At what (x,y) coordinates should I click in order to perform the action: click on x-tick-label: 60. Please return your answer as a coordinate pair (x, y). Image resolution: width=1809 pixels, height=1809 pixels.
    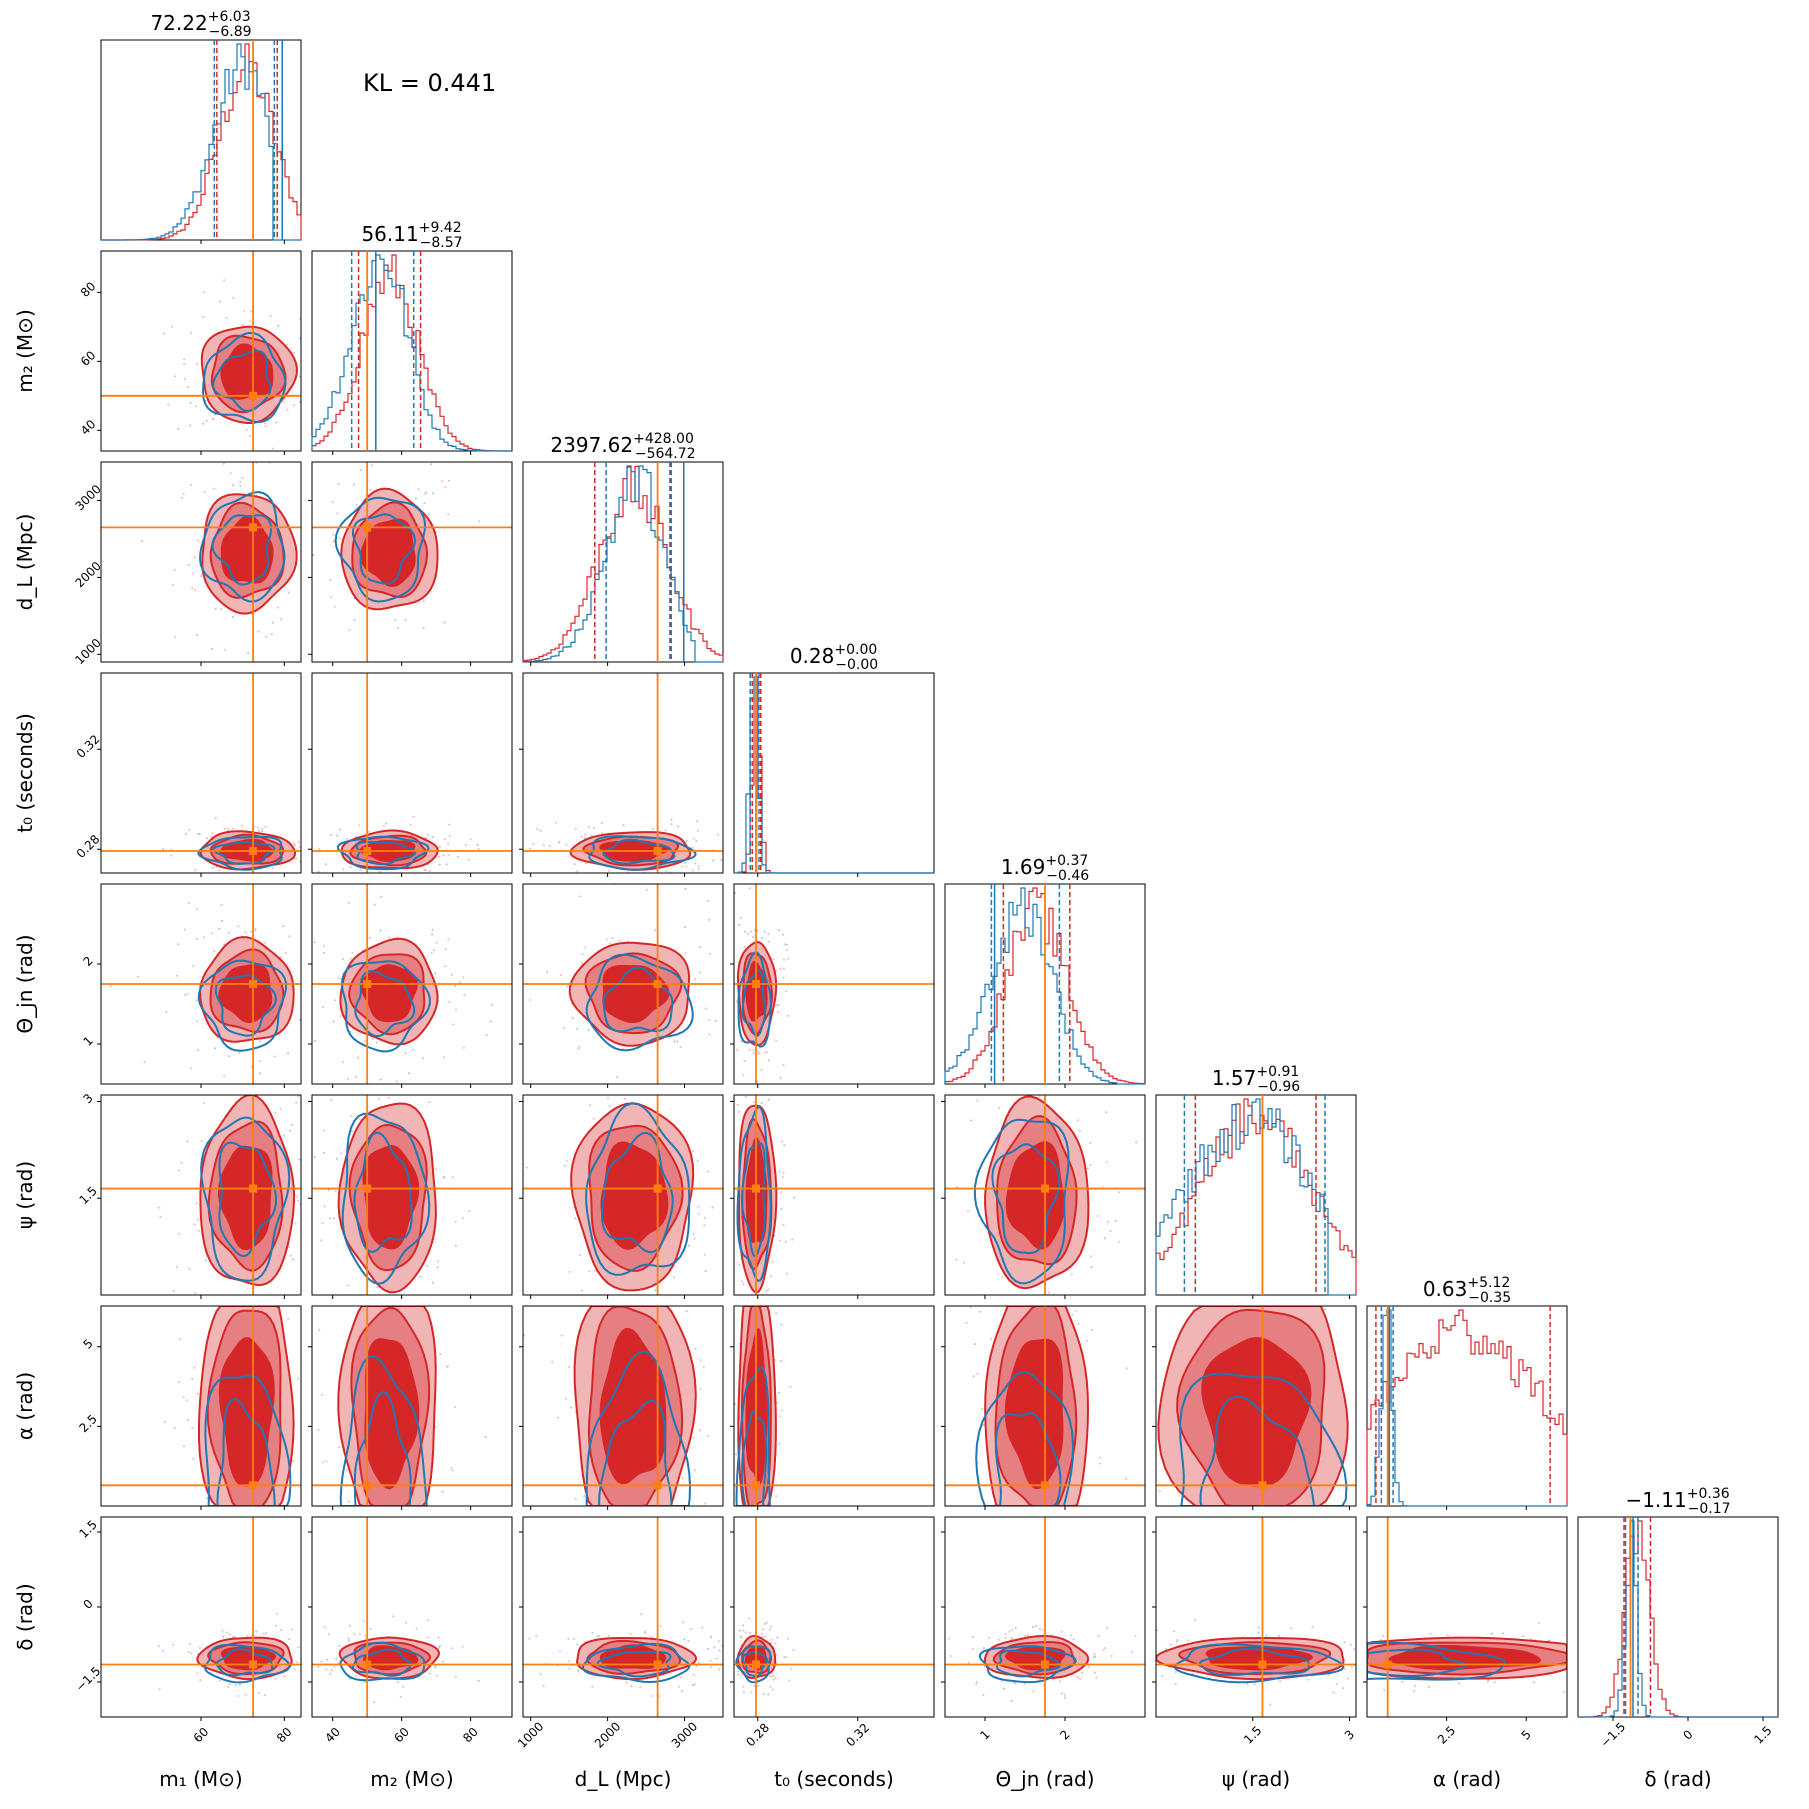
    Looking at the image, I should click on (401, 1735).